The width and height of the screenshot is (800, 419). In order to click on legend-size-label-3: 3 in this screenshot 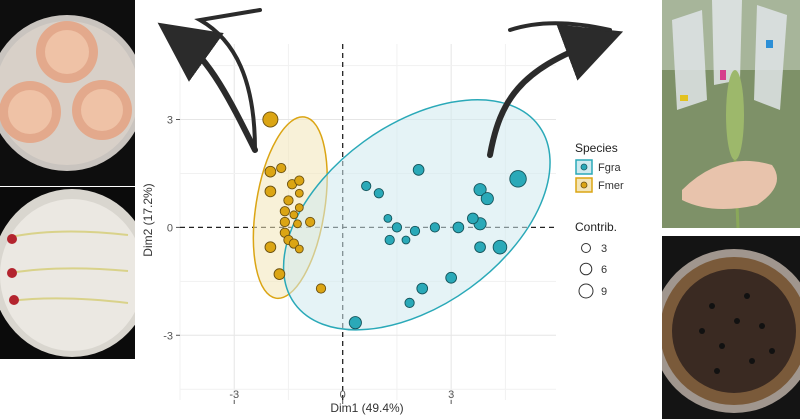, I will do `click(604, 249)`.